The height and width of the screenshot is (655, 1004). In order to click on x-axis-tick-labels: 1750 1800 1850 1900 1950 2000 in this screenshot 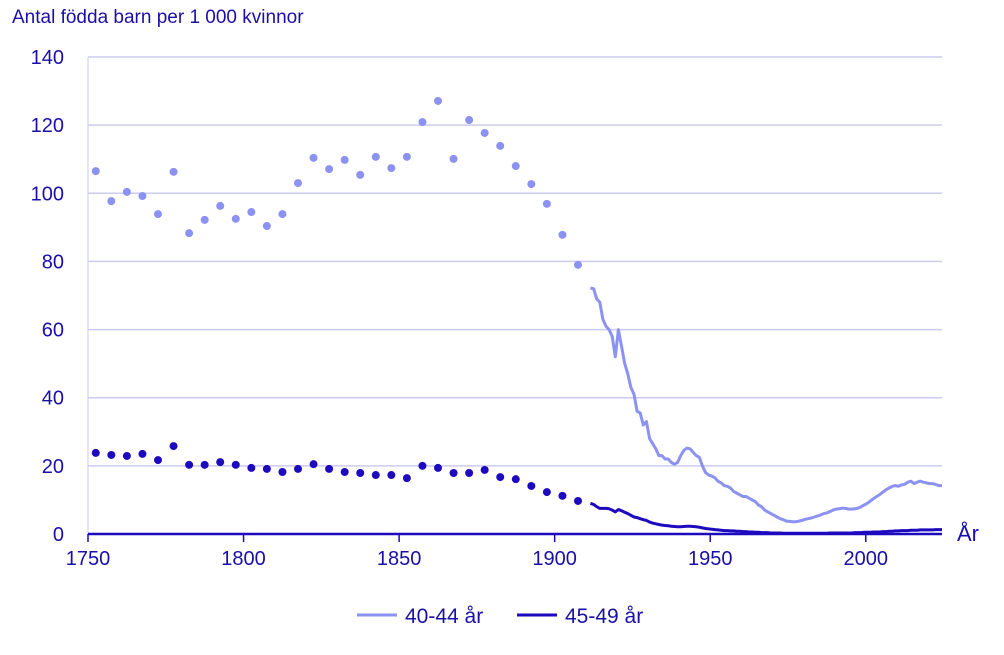, I will do `click(477, 559)`.